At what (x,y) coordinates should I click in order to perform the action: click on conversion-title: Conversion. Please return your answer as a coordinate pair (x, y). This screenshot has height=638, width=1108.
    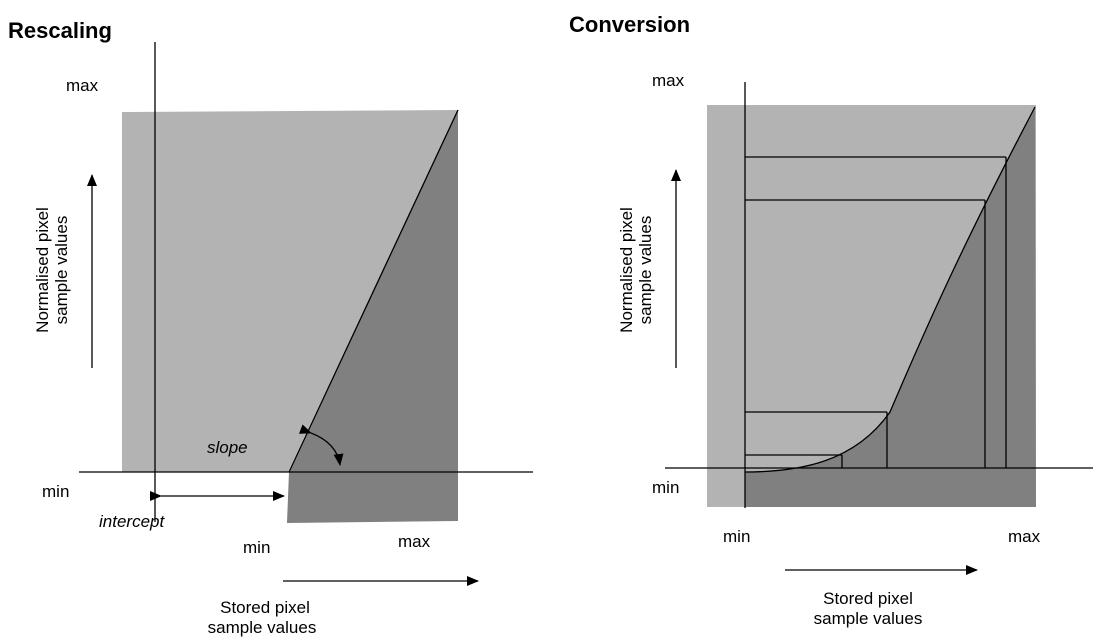
    Looking at the image, I should click on (629, 24).